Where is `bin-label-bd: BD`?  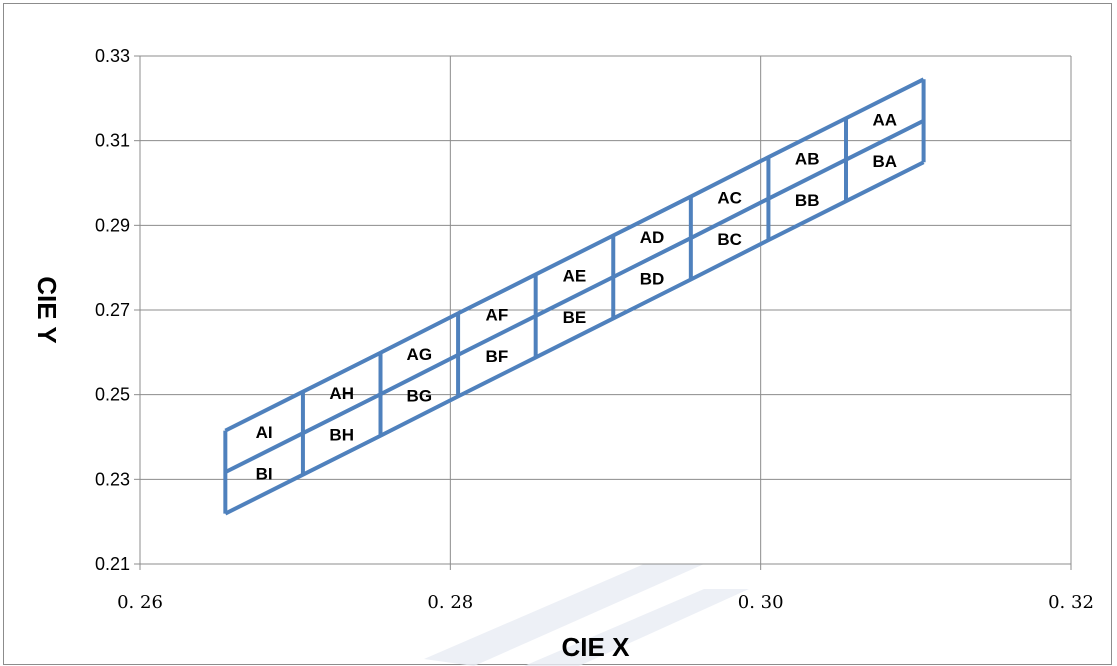 bin-label-bd: BD is located at coordinates (652, 278).